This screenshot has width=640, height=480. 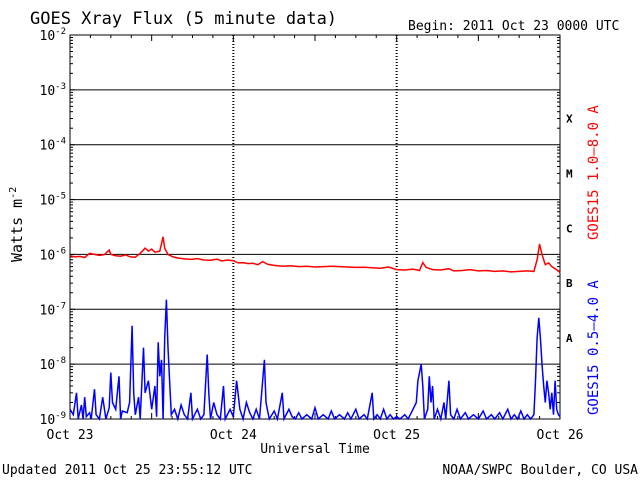 I want to click on flare-class-label: M, so click(x=569, y=173).